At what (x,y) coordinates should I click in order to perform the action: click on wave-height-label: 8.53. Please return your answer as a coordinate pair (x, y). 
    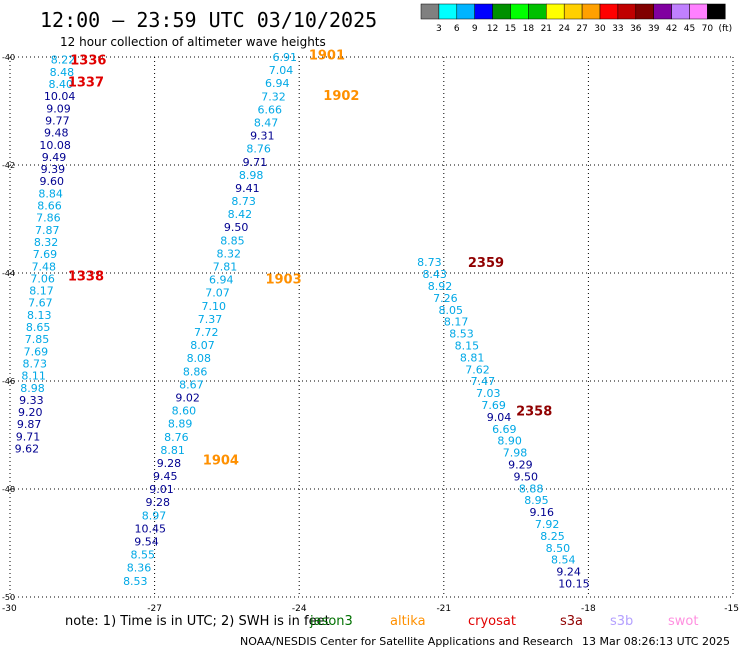
    Looking at the image, I should click on (461, 334).